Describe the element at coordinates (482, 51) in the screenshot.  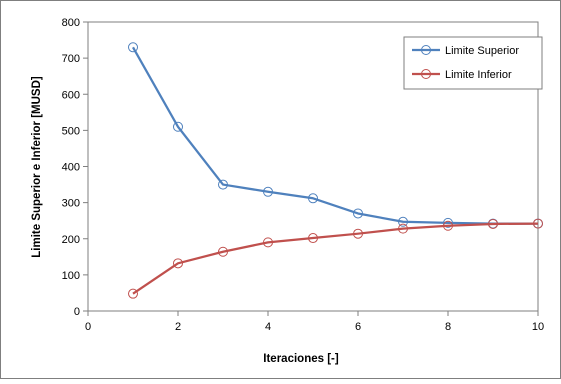
I see `legend-label-limite-superior: Limite Superior` at that location.